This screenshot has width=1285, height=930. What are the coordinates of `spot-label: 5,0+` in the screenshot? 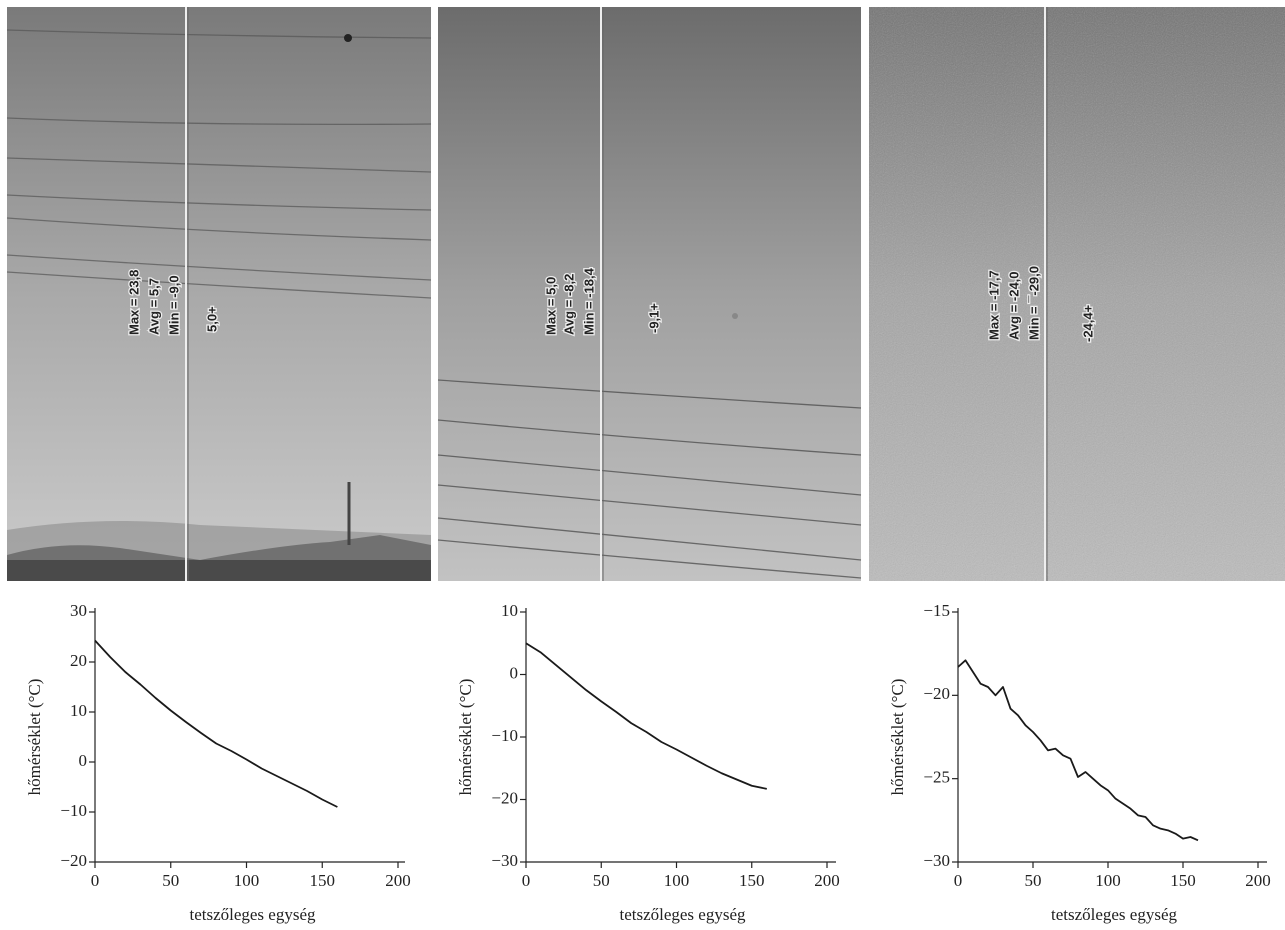 It's located at (211, 319).